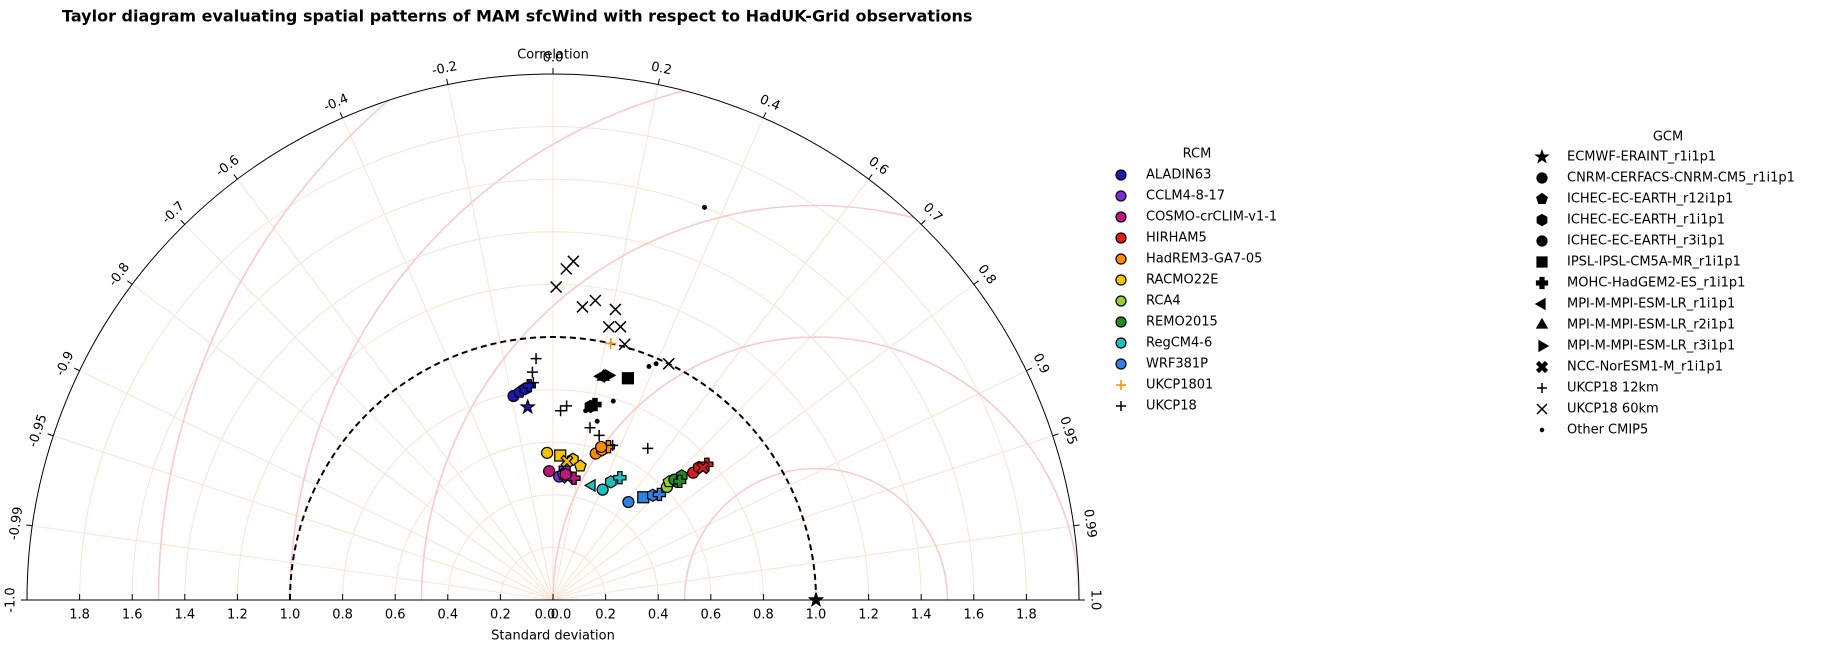 The width and height of the screenshot is (1825, 653). What do you see at coordinates (1651, 346) in the screenshot?
I see `legend-label: MPI-M-MPI-ESM-LR_r3i1p1` at bounding box center [1651, 346].